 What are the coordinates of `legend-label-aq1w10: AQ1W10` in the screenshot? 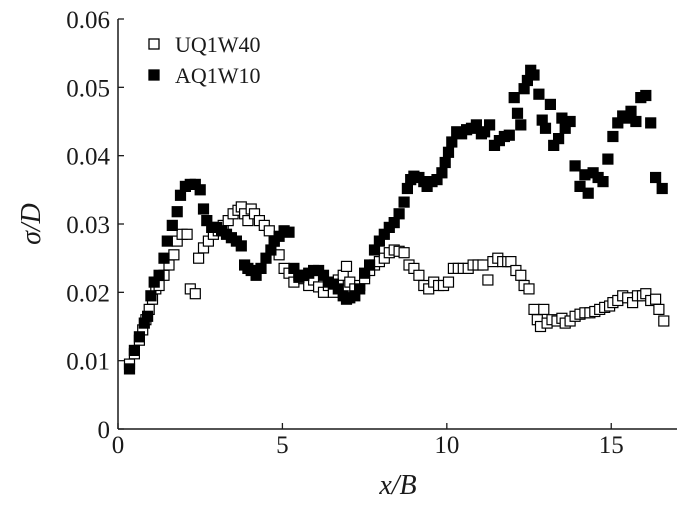 It's located at (218, 75).